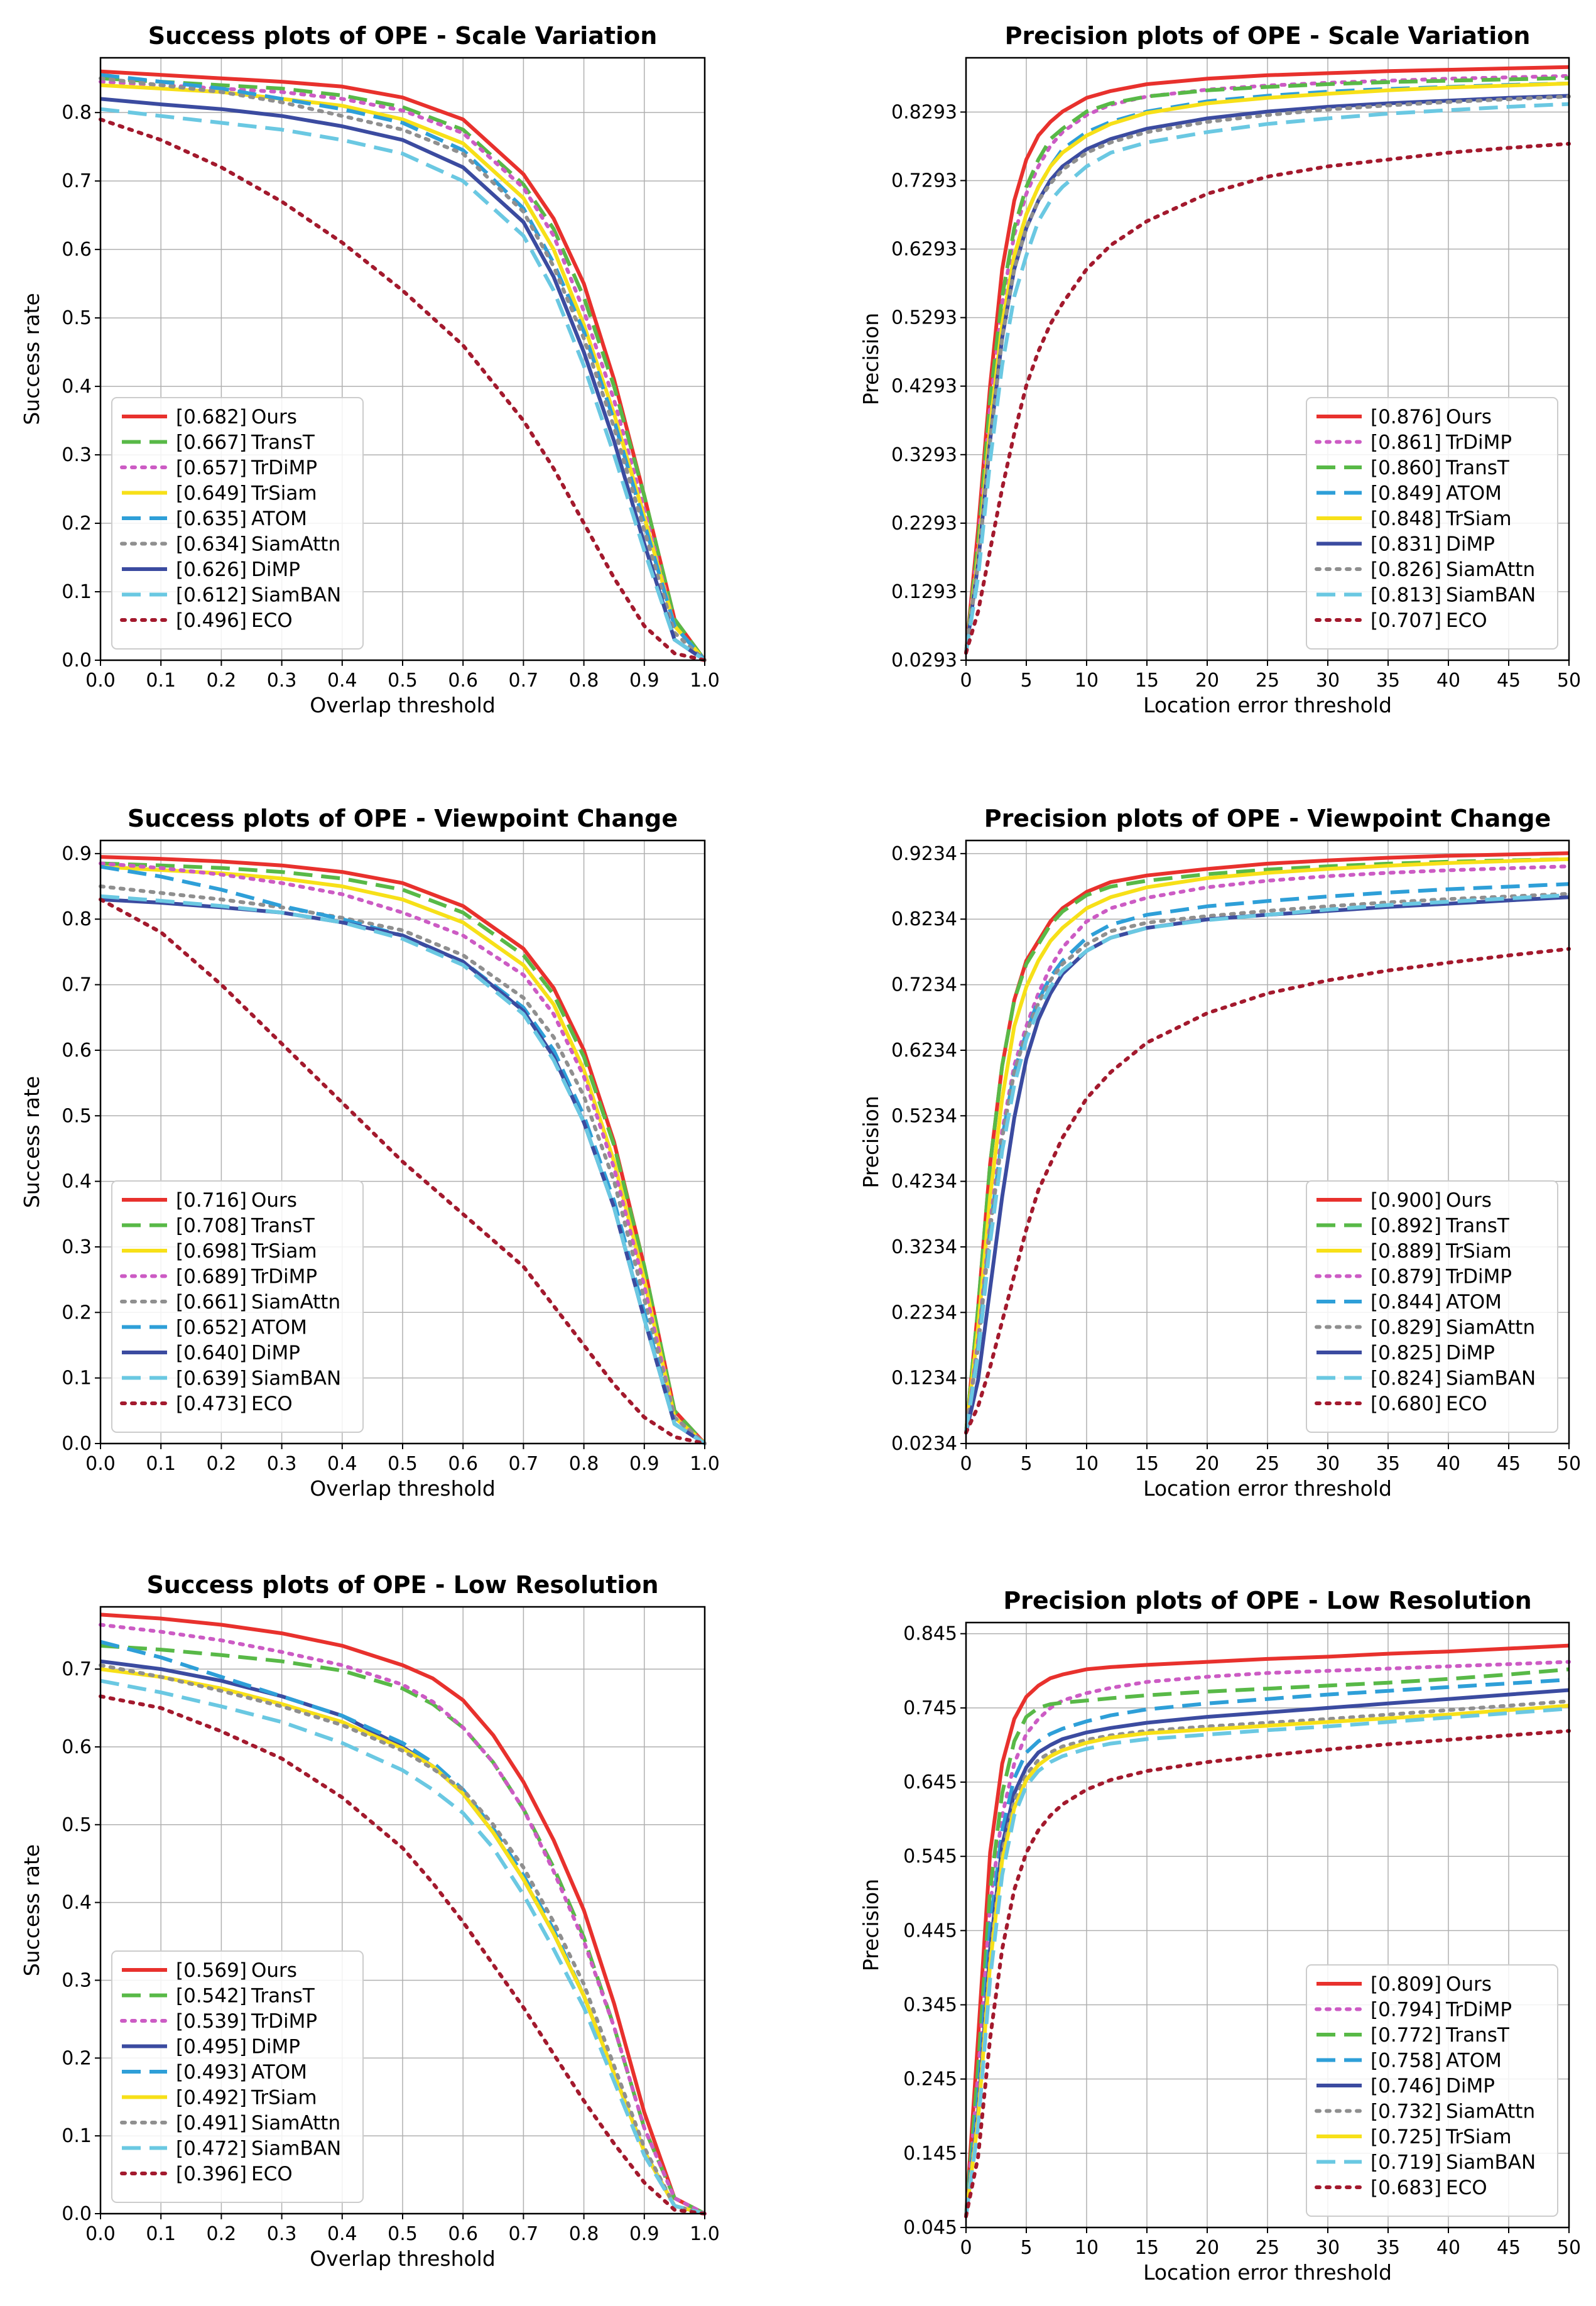 The width and height of the screenshot is (1596, 2306). I want to click on legend-score: [0.900], so click(1406, 1200).